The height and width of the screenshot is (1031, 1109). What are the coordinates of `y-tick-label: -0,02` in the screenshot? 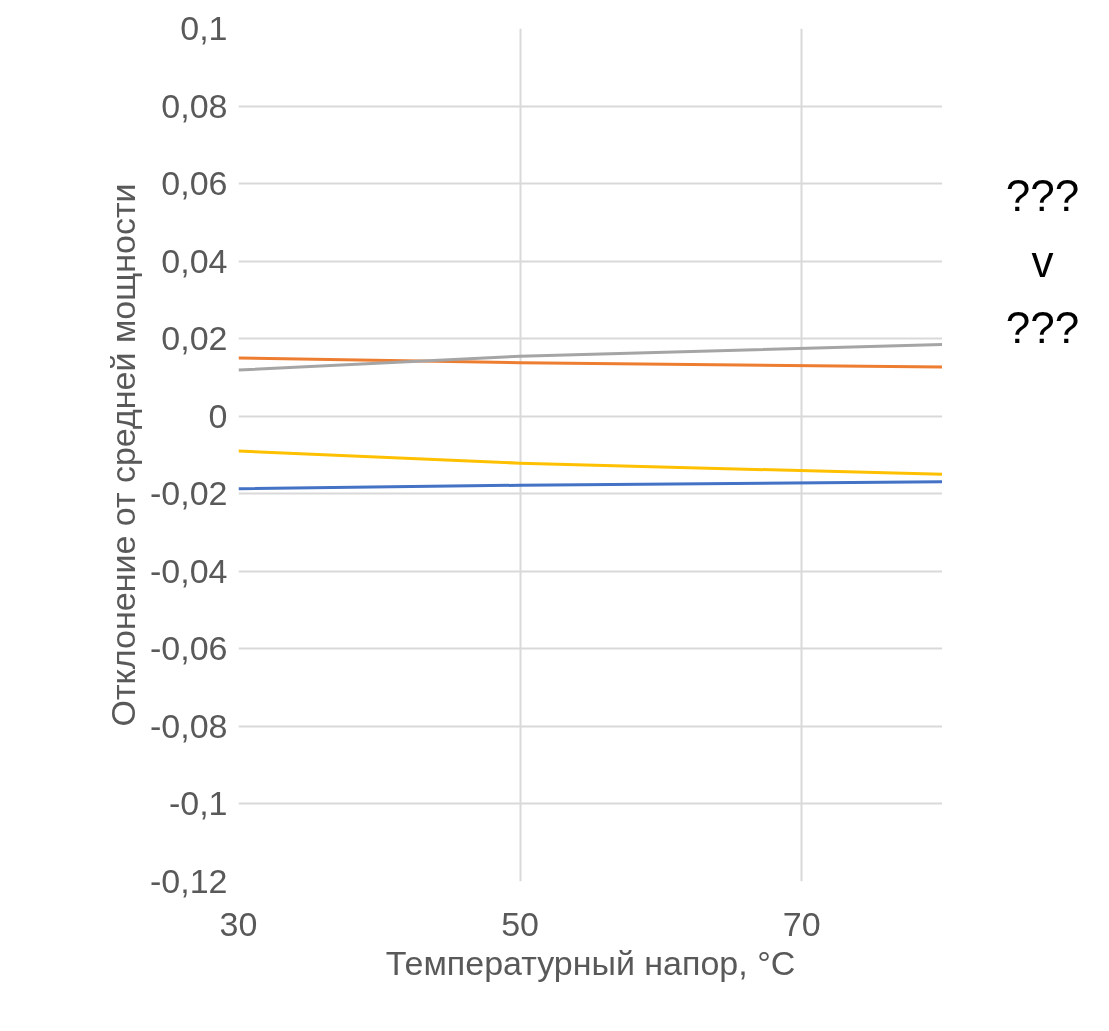 It's located at (189, 493).